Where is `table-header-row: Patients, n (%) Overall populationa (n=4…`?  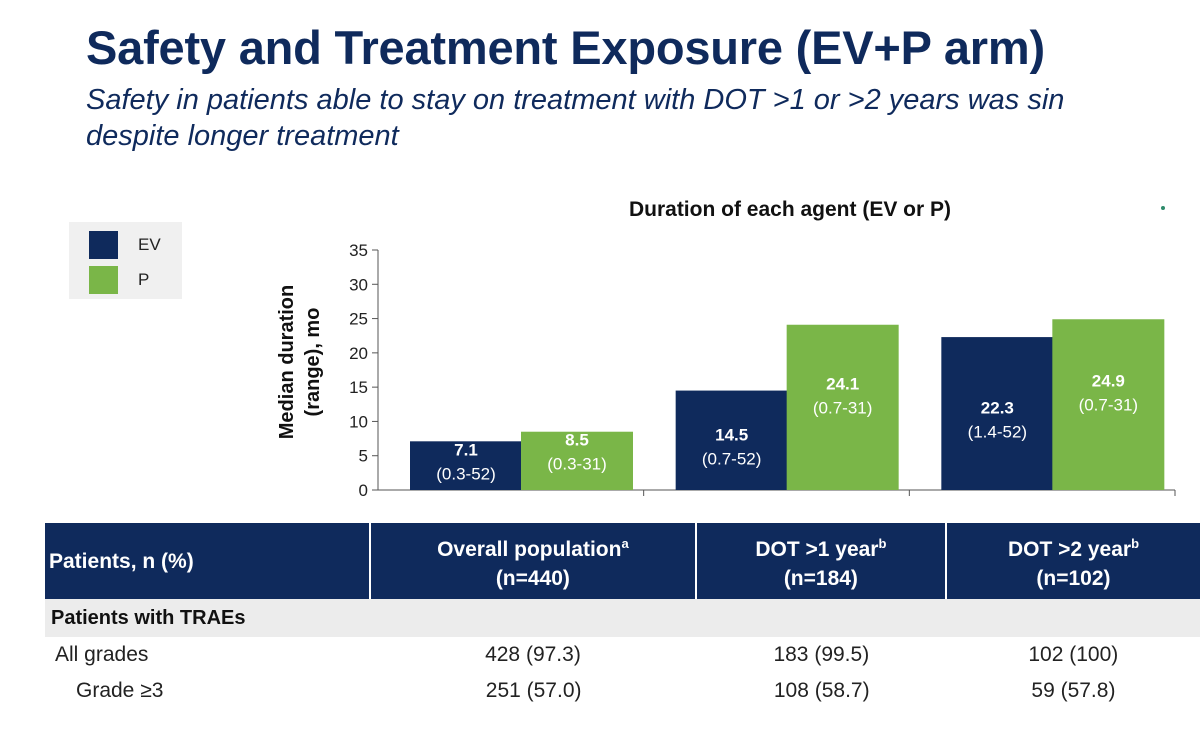
table-header-row: Patients, n (%) Overall populationa (n=4… is located at coordinates (622, 561).